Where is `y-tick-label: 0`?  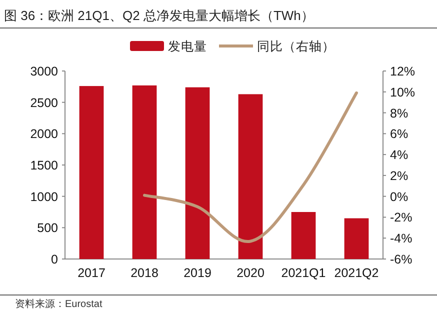
y-tick-label: 0 is located at coordinates (54, 259).